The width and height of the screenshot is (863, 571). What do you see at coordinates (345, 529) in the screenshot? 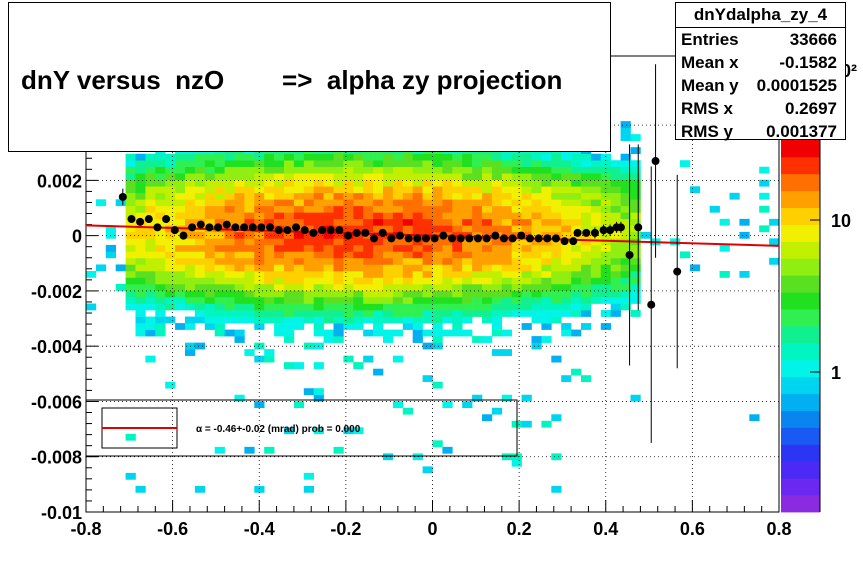
I see `x-tick-label: -0.2` at bounding box center [345, 529].